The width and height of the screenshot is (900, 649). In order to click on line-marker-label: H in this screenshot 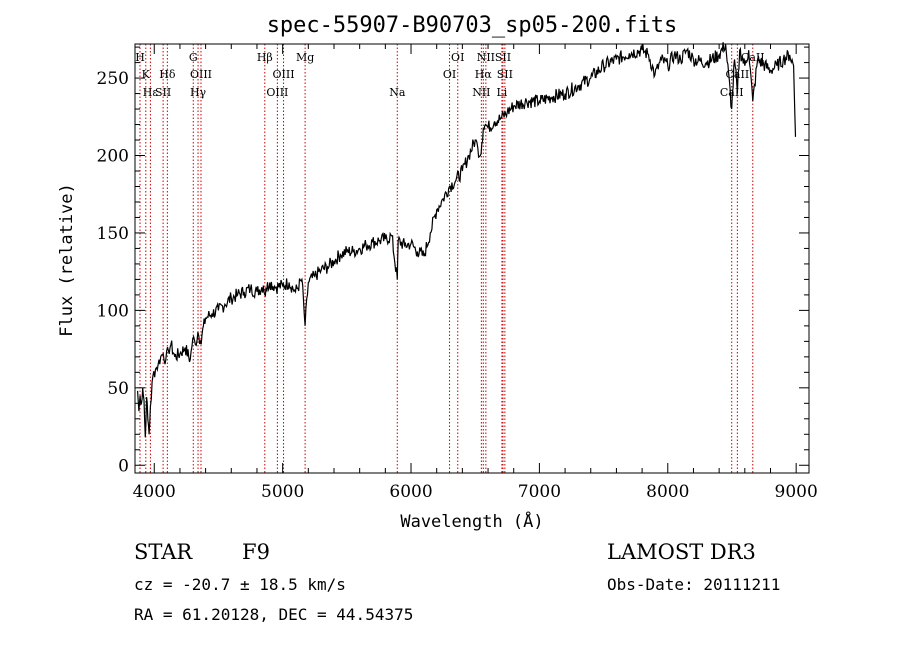, I will do `click(140, 57)`.